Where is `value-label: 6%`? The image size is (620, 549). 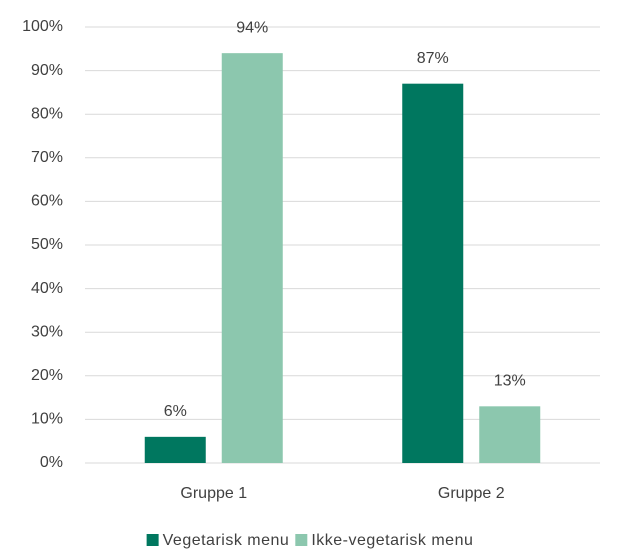 value-label: 6% is located at coordinates (175, 411).